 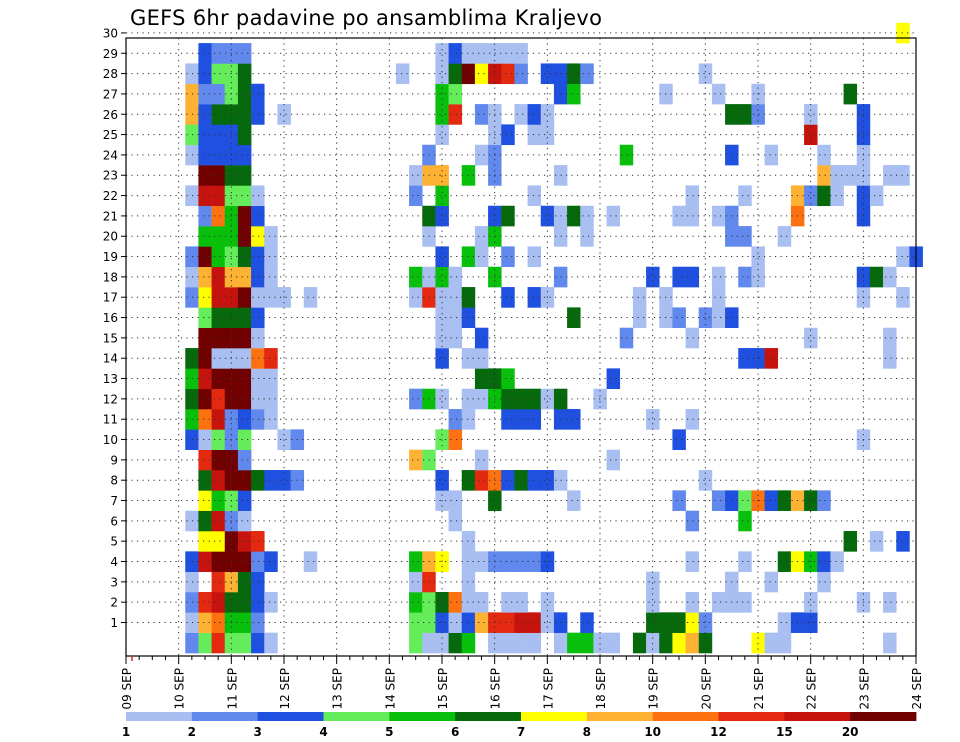 What do you see at coordinates (232, 689) in the screenshot?
I see `x-tick-label: 11 SEP` at bounding box center [232, 689].